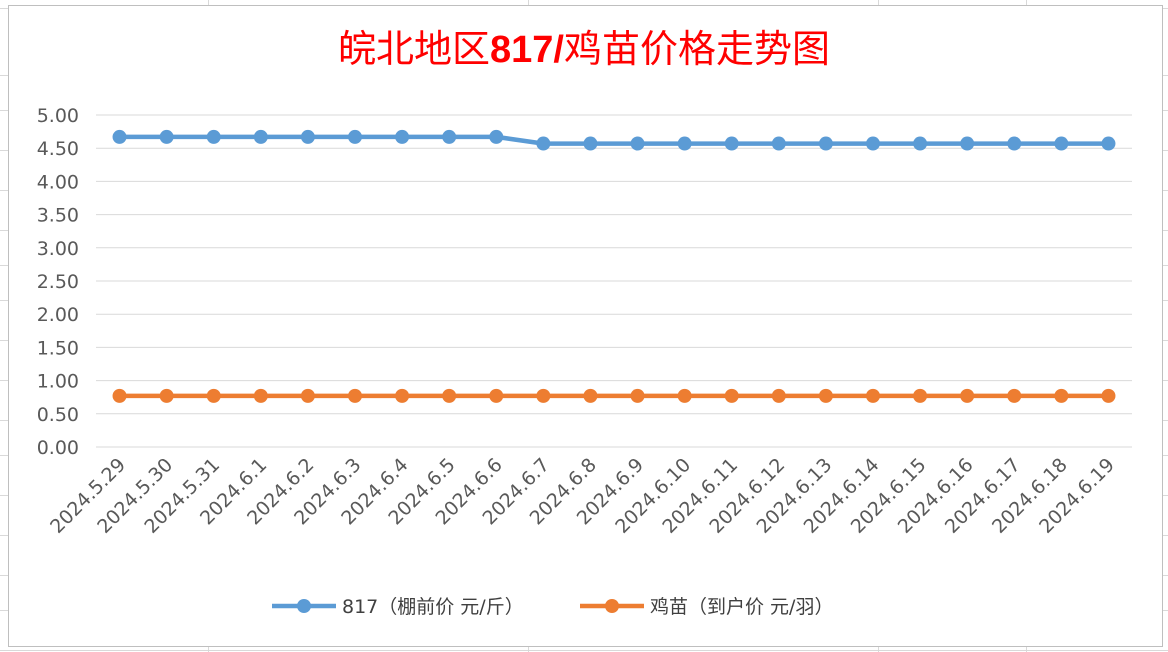 The image size is (1168, 652). Describe the element at coordinates (741, 607) in the screenshot. I see `legend-label: 鸡苗（到户价 元/羽）` at that location.